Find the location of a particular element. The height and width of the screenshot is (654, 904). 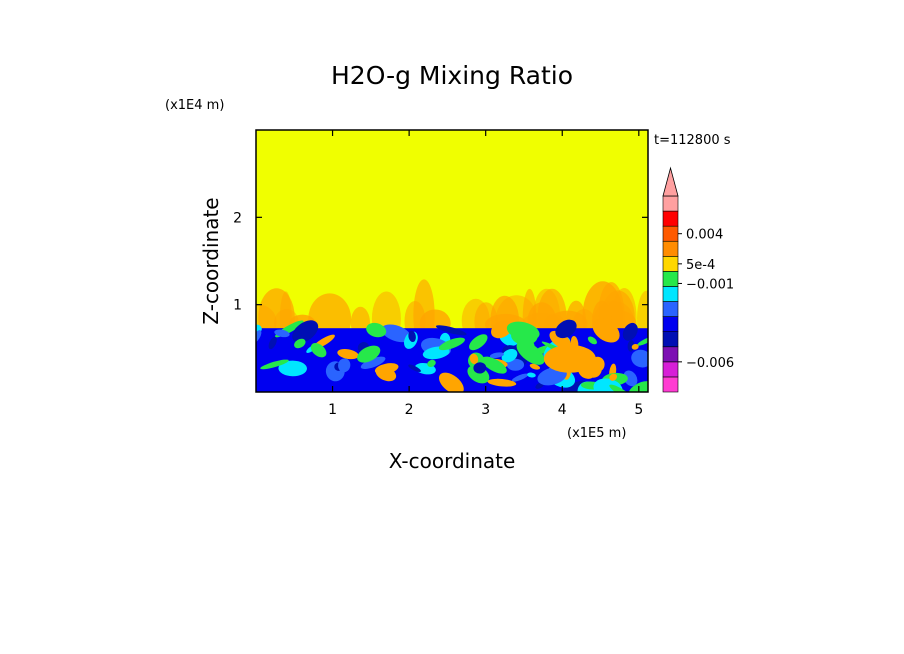

colorbar-label: 5e-4 is located at coordinates (700, 265).